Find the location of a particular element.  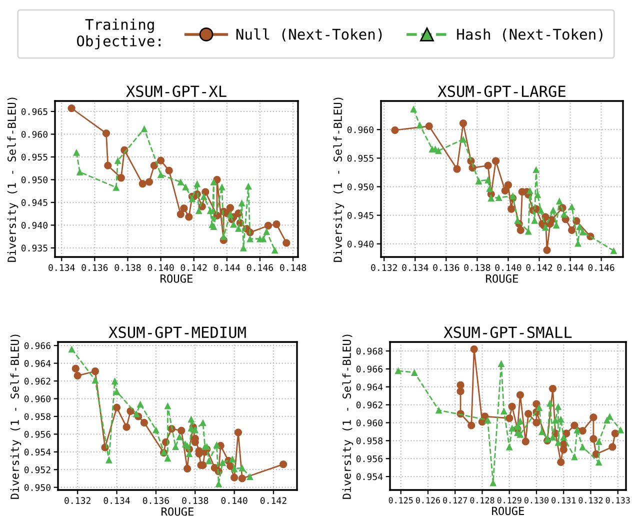

x-tick-label: 0.134 is located at coordinates (61, 267).